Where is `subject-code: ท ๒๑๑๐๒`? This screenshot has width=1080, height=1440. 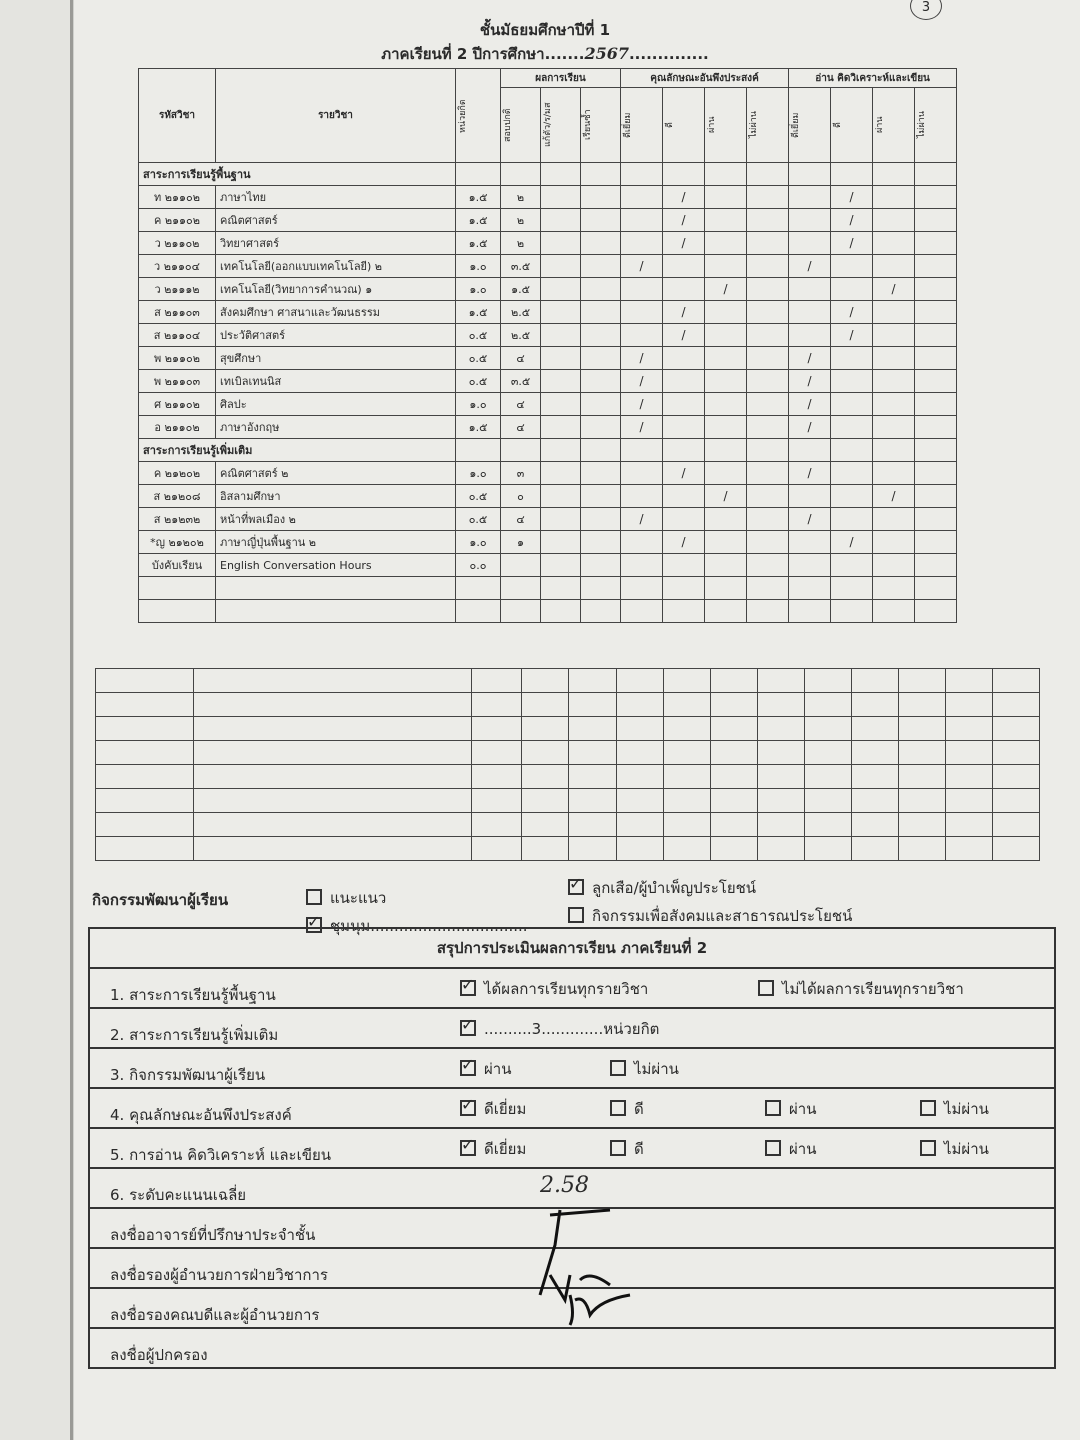 subject-code: ท ๒๑๑๐๒ is located at coordinates (177, 197).